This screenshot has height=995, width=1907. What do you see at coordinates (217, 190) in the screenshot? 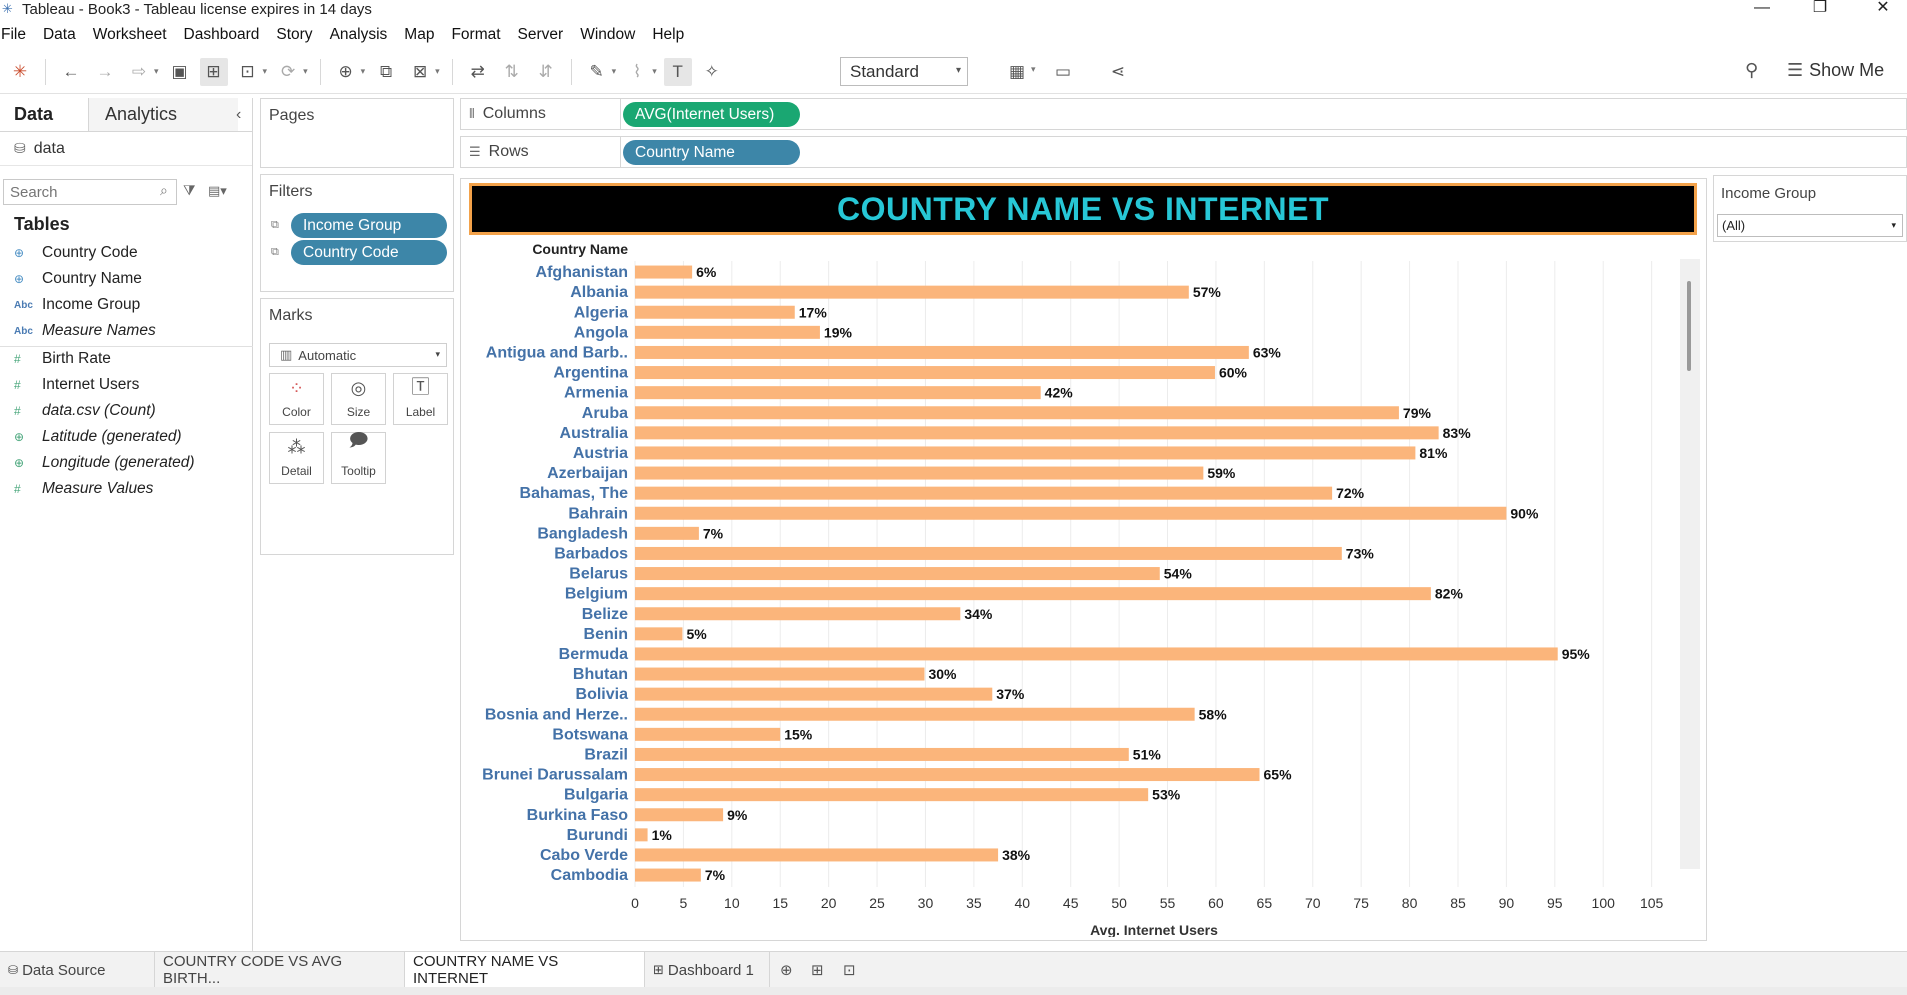
I see `view-options-icon: ▤▾` at bounding box center [217, 190].